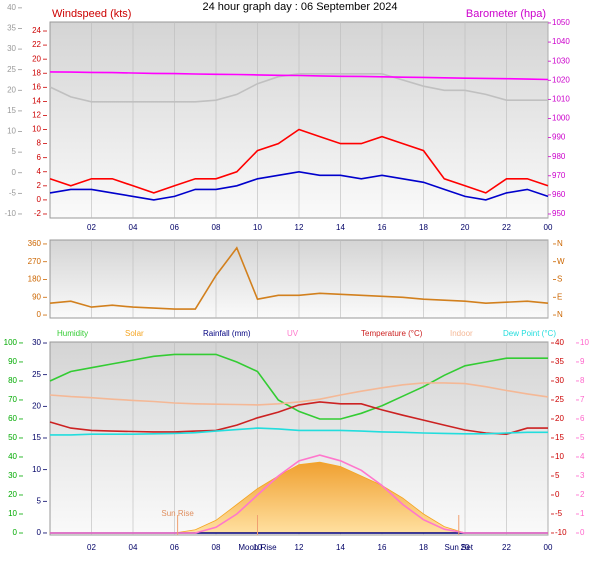 The height and width of the screenshot is (561, 608). Describe the element at coordinates (561, 79) in the screenshot. I see `y-tick-label: 1020` at that location.